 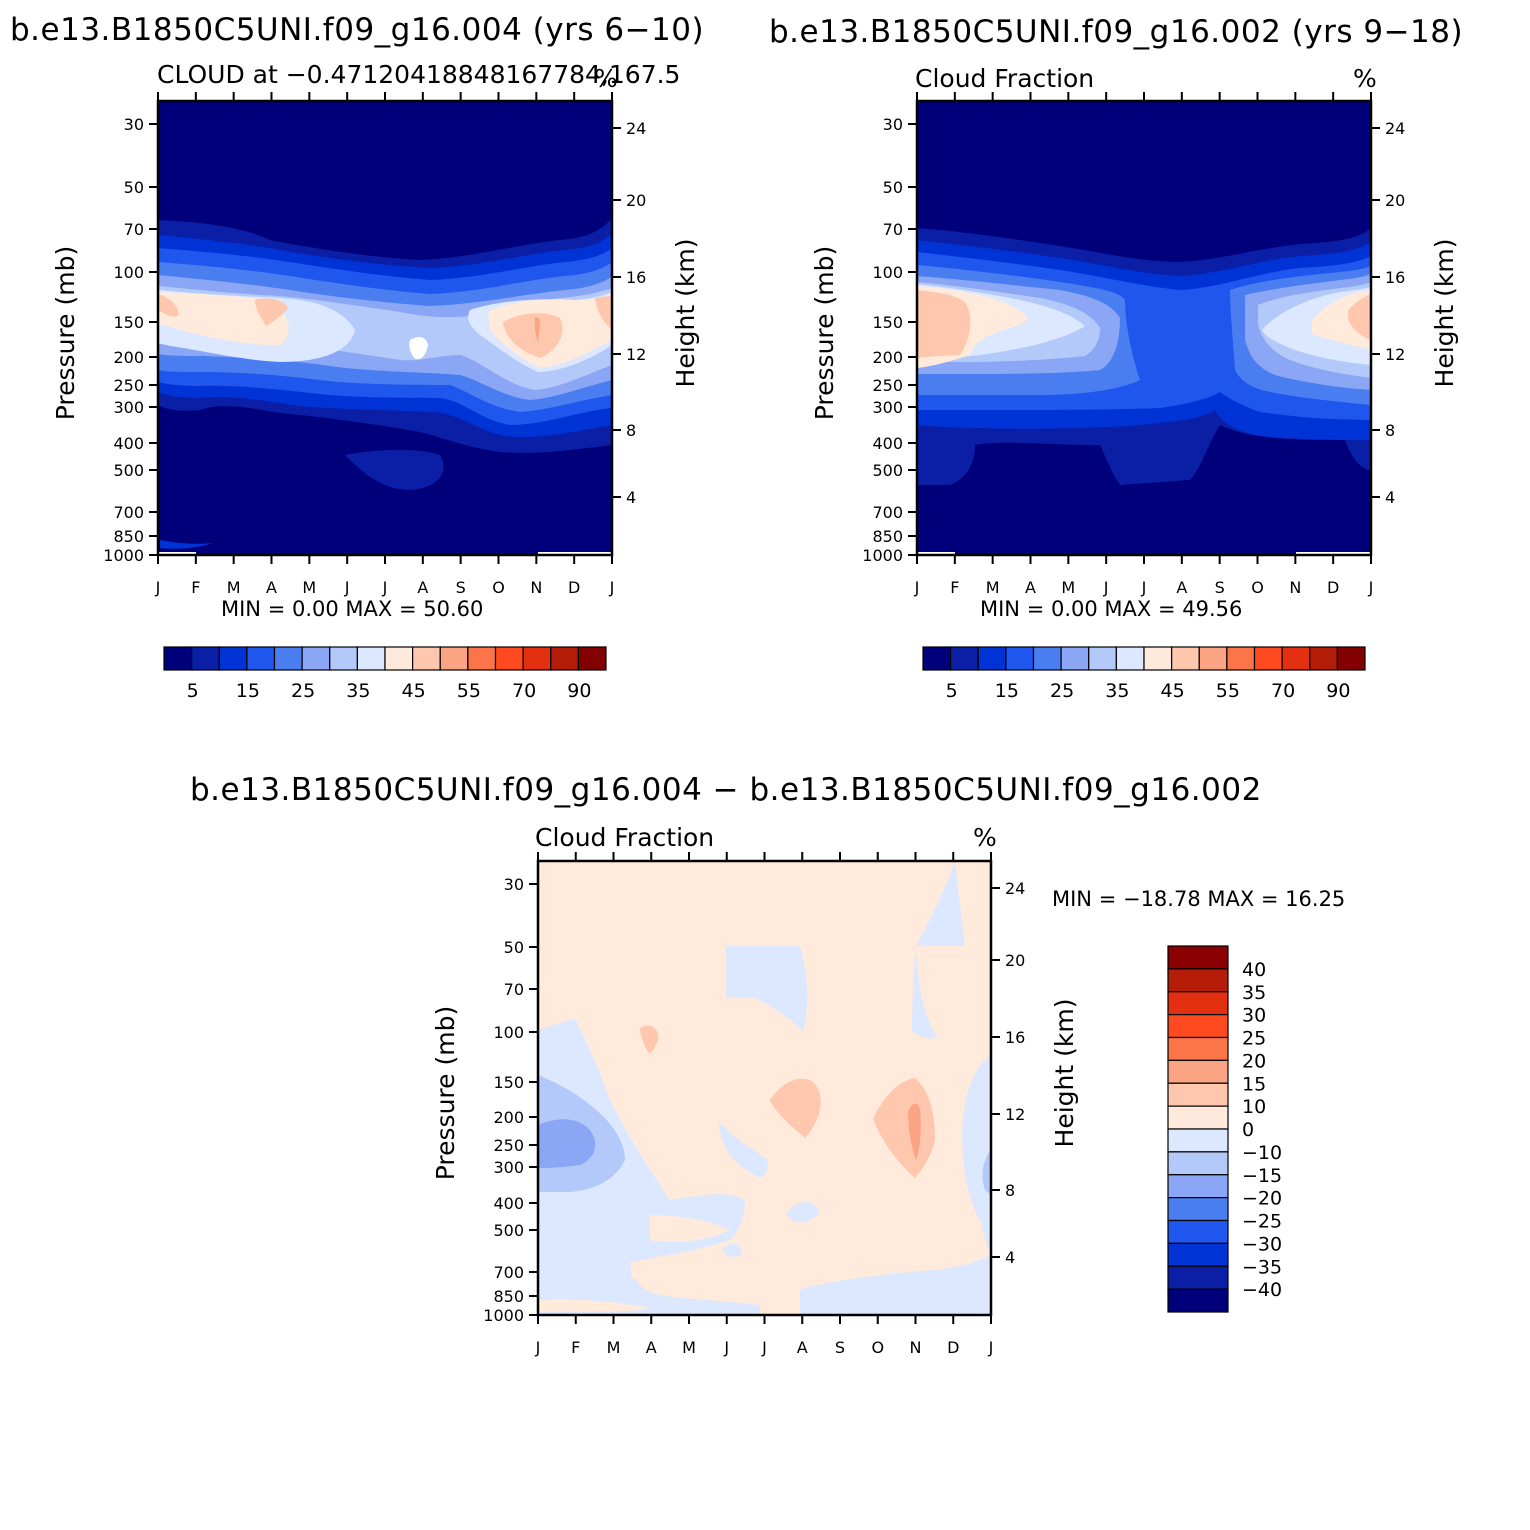 What do you see at coordinates (514, 884) in the screenshot?
I see `p3-ytick-label: 30` at bounding box center [514, 884].